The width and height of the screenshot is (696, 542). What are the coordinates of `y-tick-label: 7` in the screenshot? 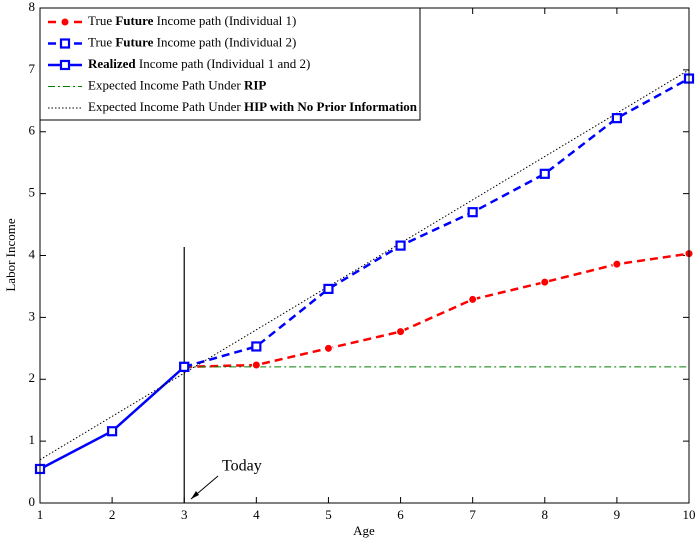 It's located at (32, 68).